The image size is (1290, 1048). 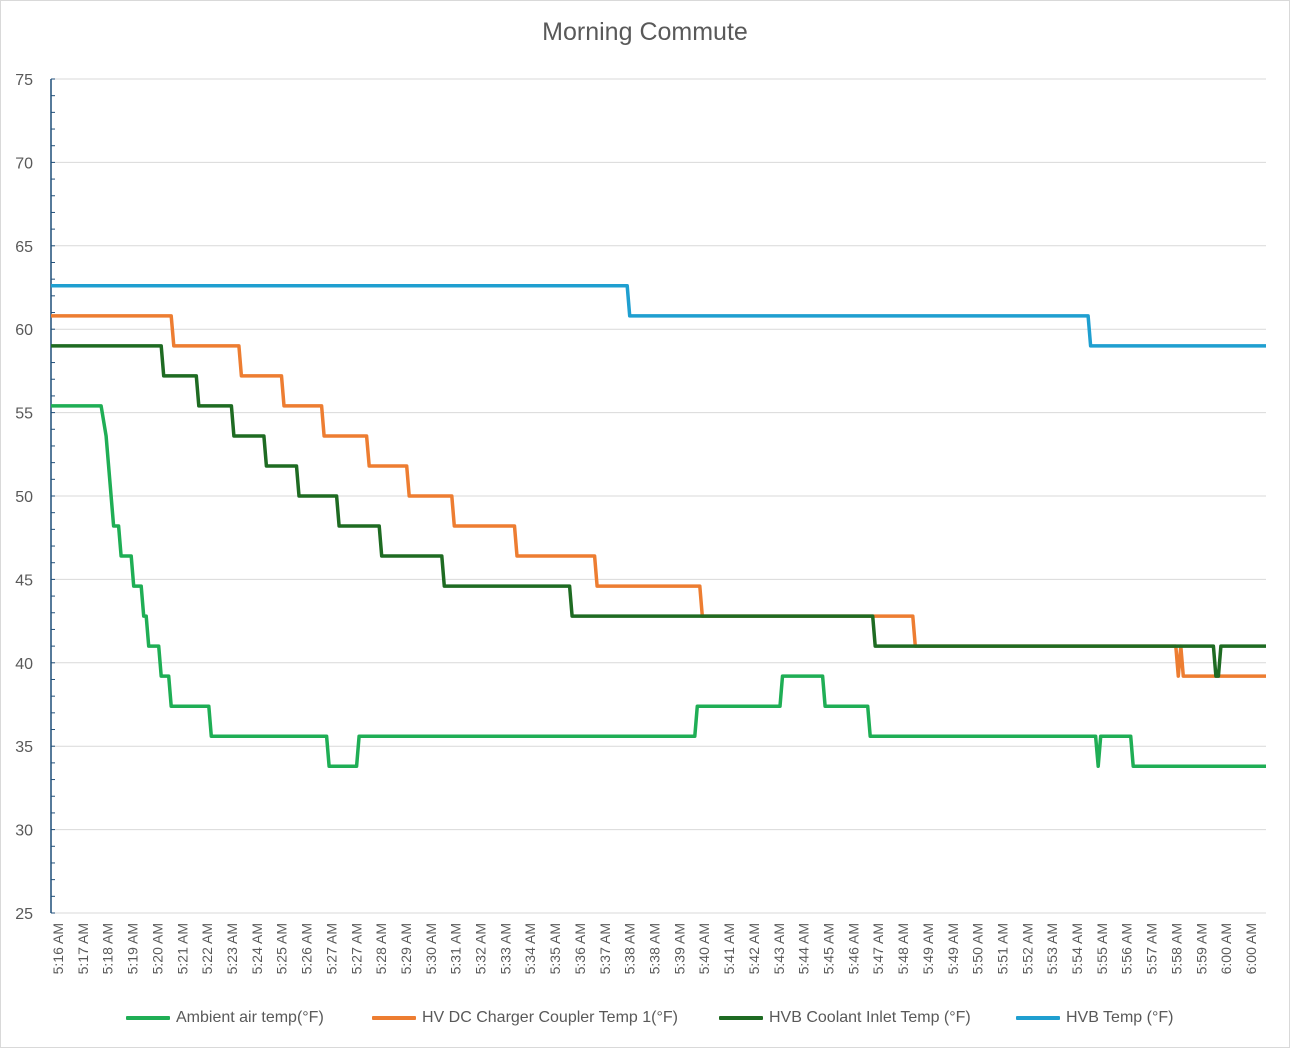 What do you see at coordinates (307, 948) in the screenshot?
I see `x-tick-label: 5:26 AM` at bounding box center [307, 948].